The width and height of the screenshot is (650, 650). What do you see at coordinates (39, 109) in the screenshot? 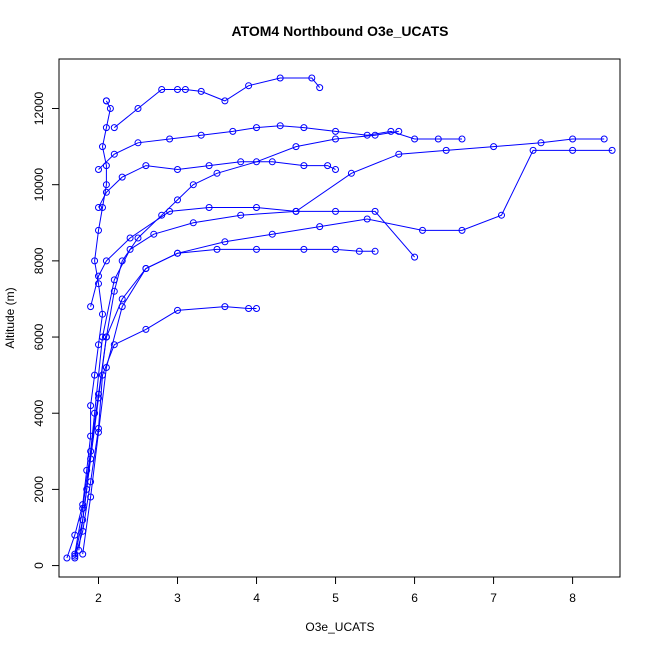
I see `y-tick-label: 12000` at bounding box center [39, 109].